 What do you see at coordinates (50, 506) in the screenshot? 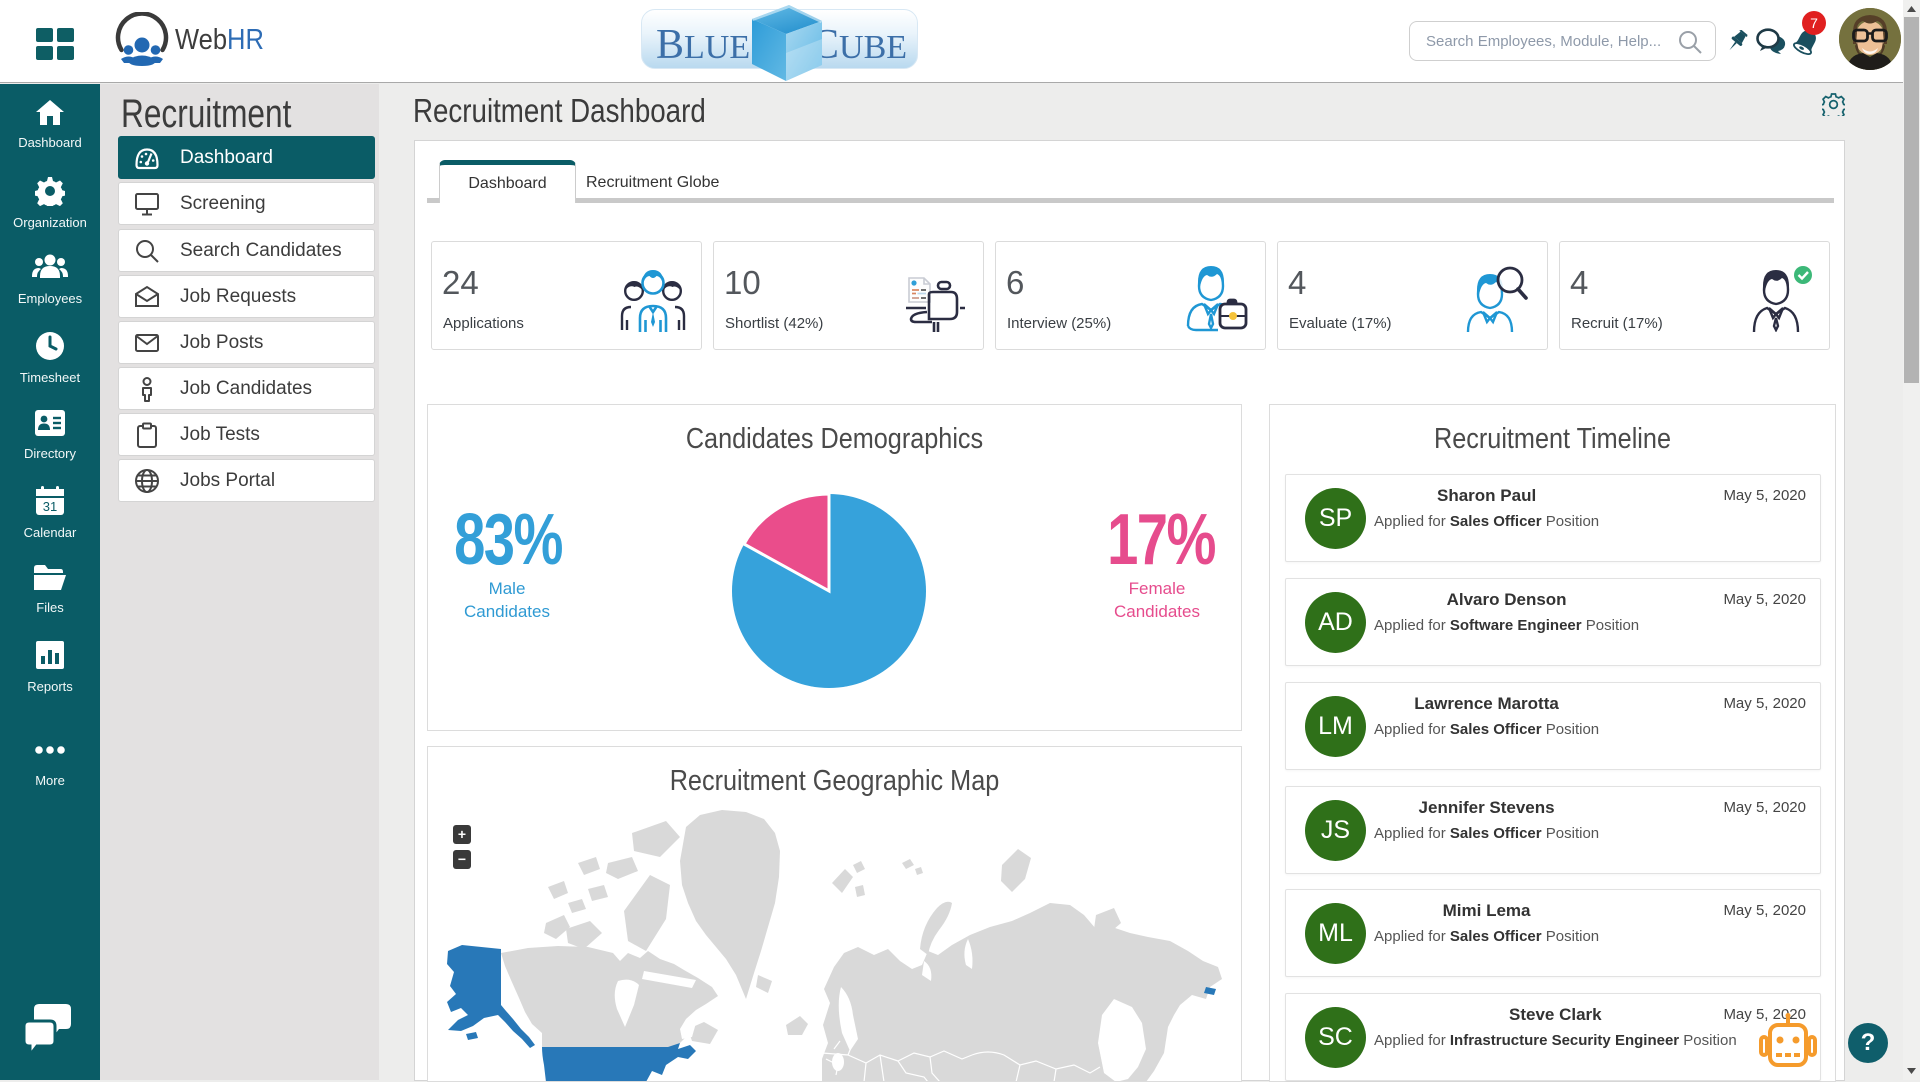
I see `svg-text: 31` at bounding box center [50, 506].